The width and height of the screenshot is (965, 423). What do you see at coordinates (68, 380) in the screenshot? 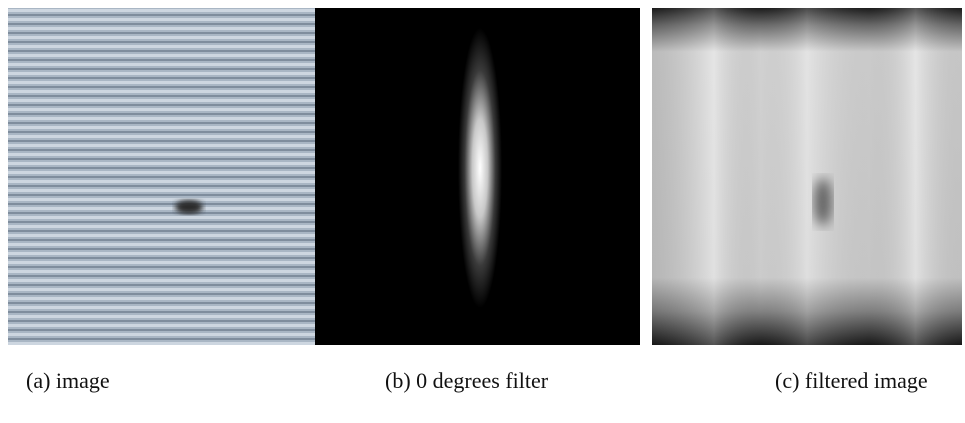
I see `caption: (a) image` at bounding box center [68, 380].